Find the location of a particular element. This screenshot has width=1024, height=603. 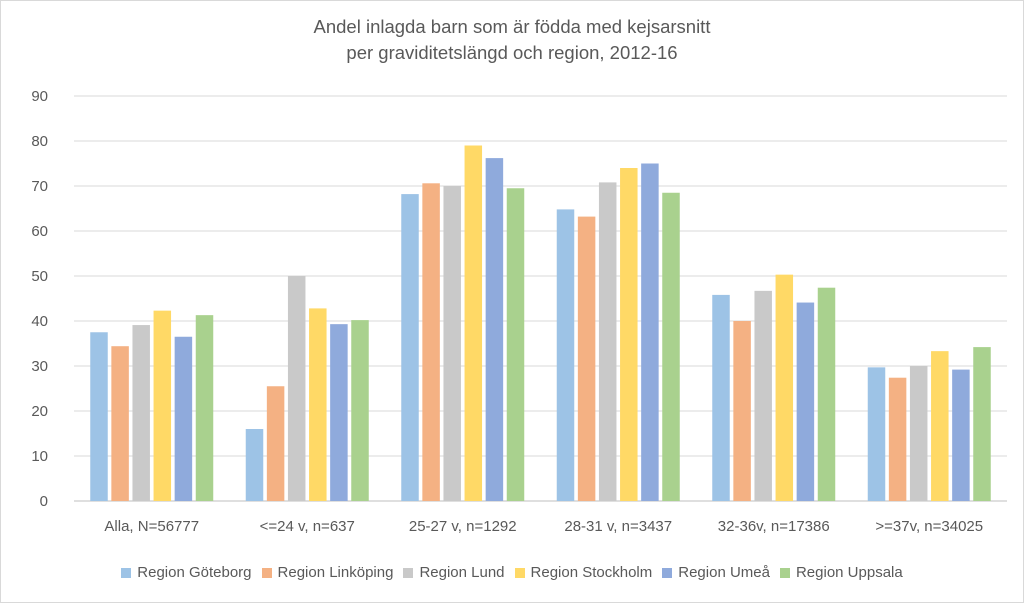

x-tick-label: 25-27 v, n=1292 is located at coordinates (463, 526).